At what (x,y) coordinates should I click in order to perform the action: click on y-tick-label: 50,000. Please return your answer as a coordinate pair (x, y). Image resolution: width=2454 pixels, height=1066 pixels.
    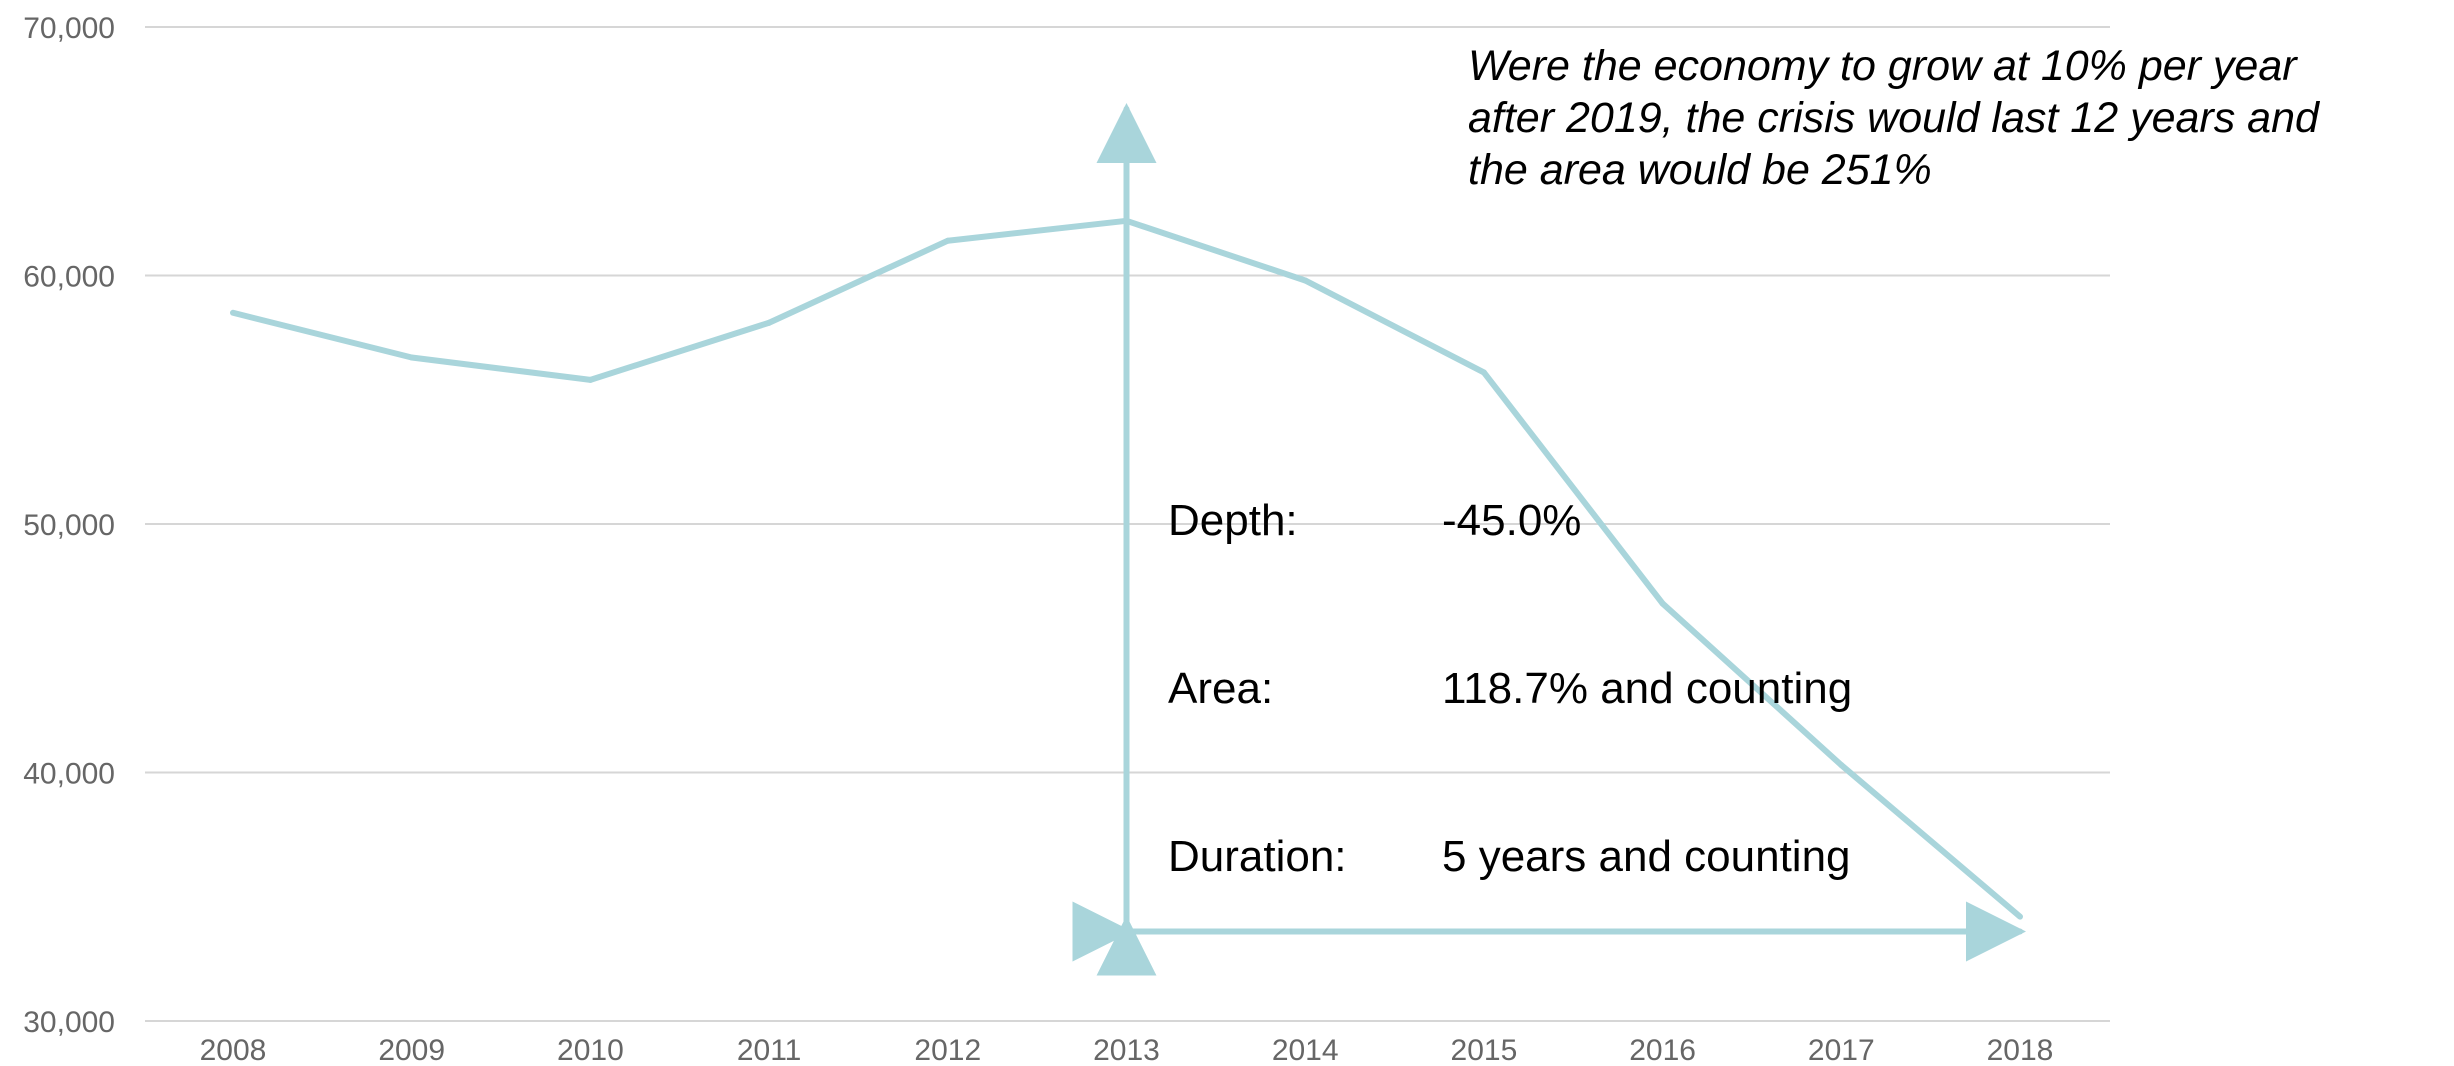
    Looking at the image, I should click on (69, 525).